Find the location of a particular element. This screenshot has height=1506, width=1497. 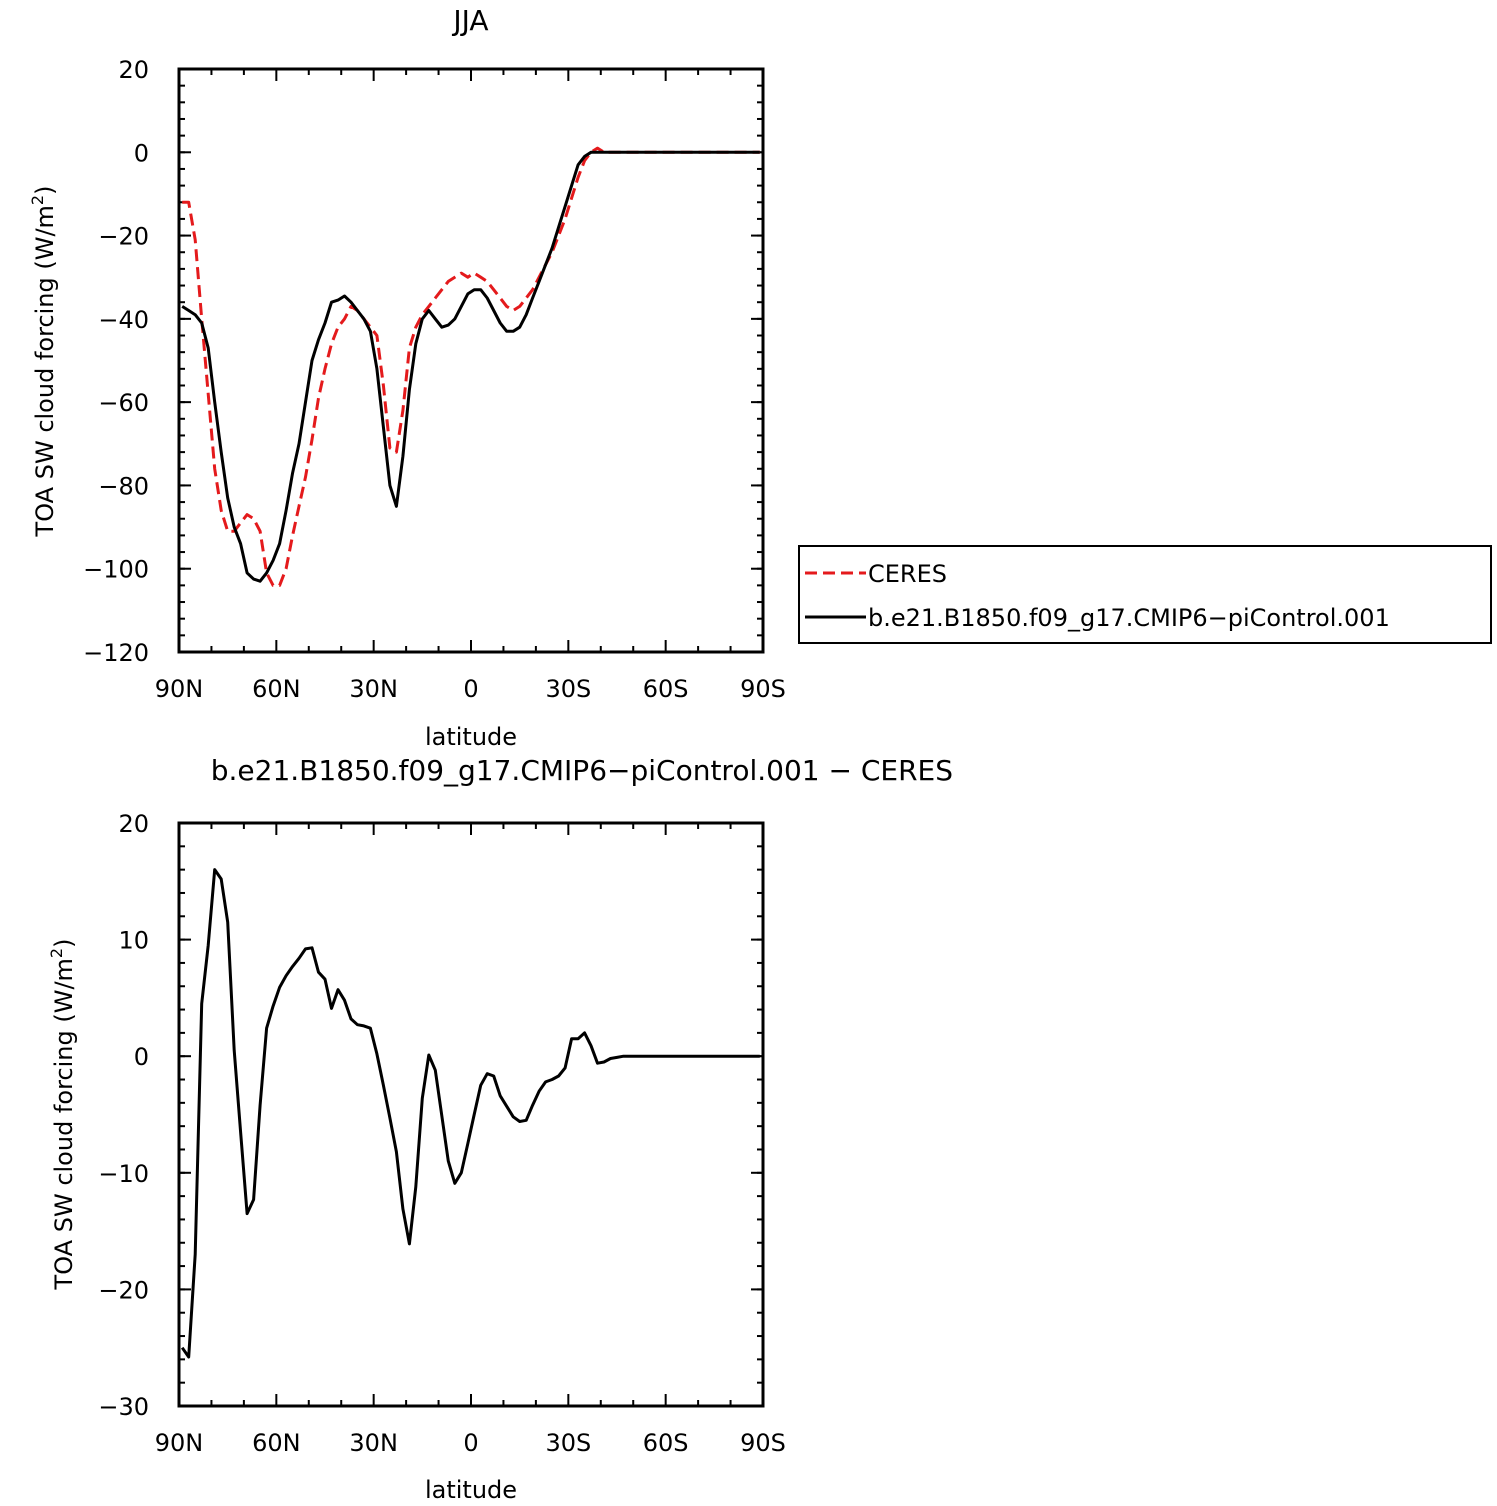

bottom-ylabel-main: TOA SW cloud forcing (W/m is located at coordinates (64, 1124).